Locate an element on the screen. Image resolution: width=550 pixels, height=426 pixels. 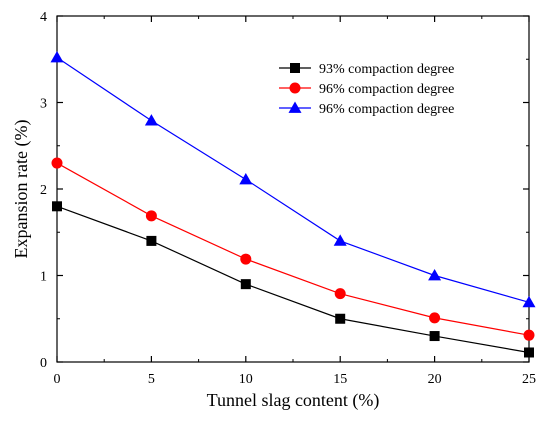
y-tick-label: 4 is located at coordinates (43, 17).